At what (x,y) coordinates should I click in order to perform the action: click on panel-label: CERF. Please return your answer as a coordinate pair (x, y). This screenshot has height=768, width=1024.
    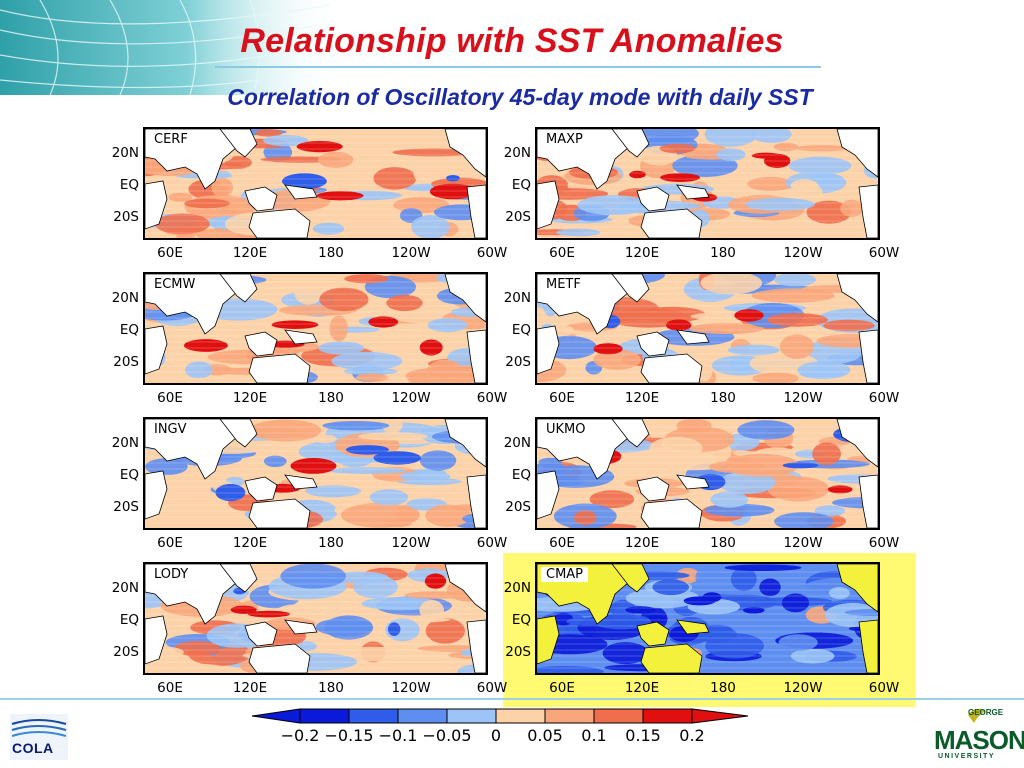
    Looking at the image, I should click on (171, 139).